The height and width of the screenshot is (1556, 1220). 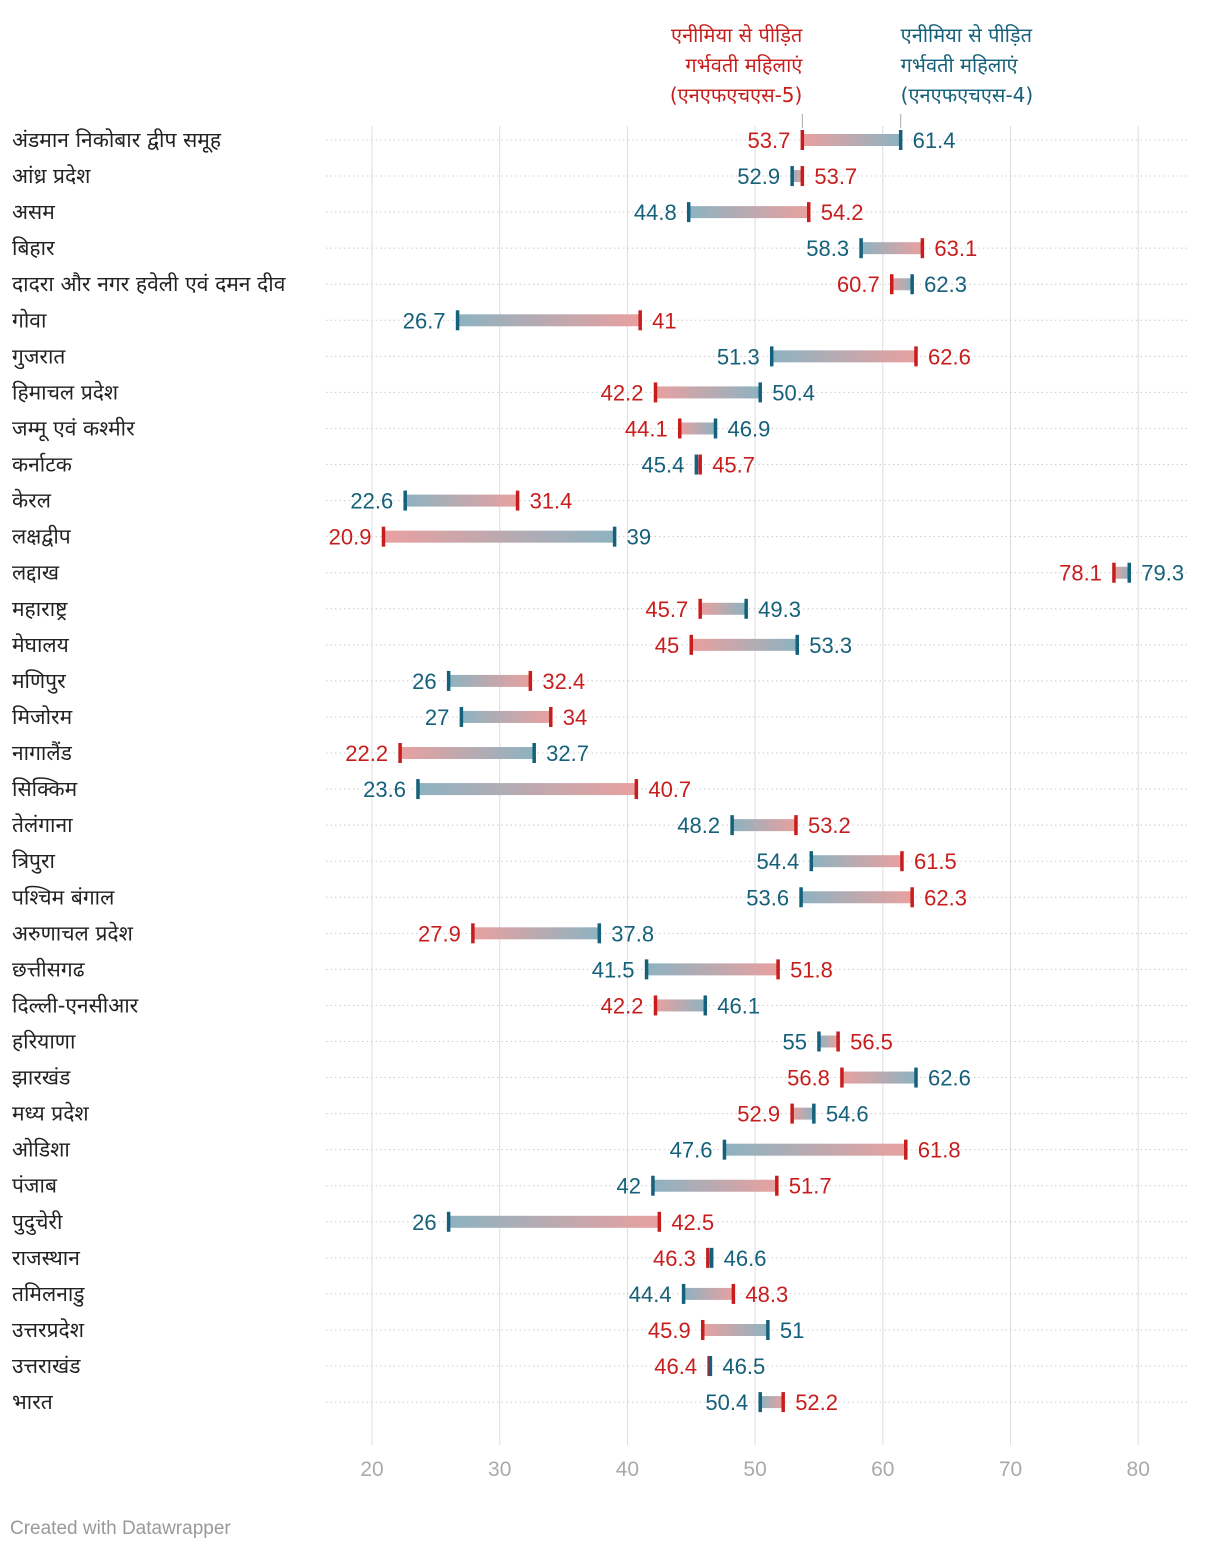 I want to click on row-label: भारत, so click(x=33, y=1402).